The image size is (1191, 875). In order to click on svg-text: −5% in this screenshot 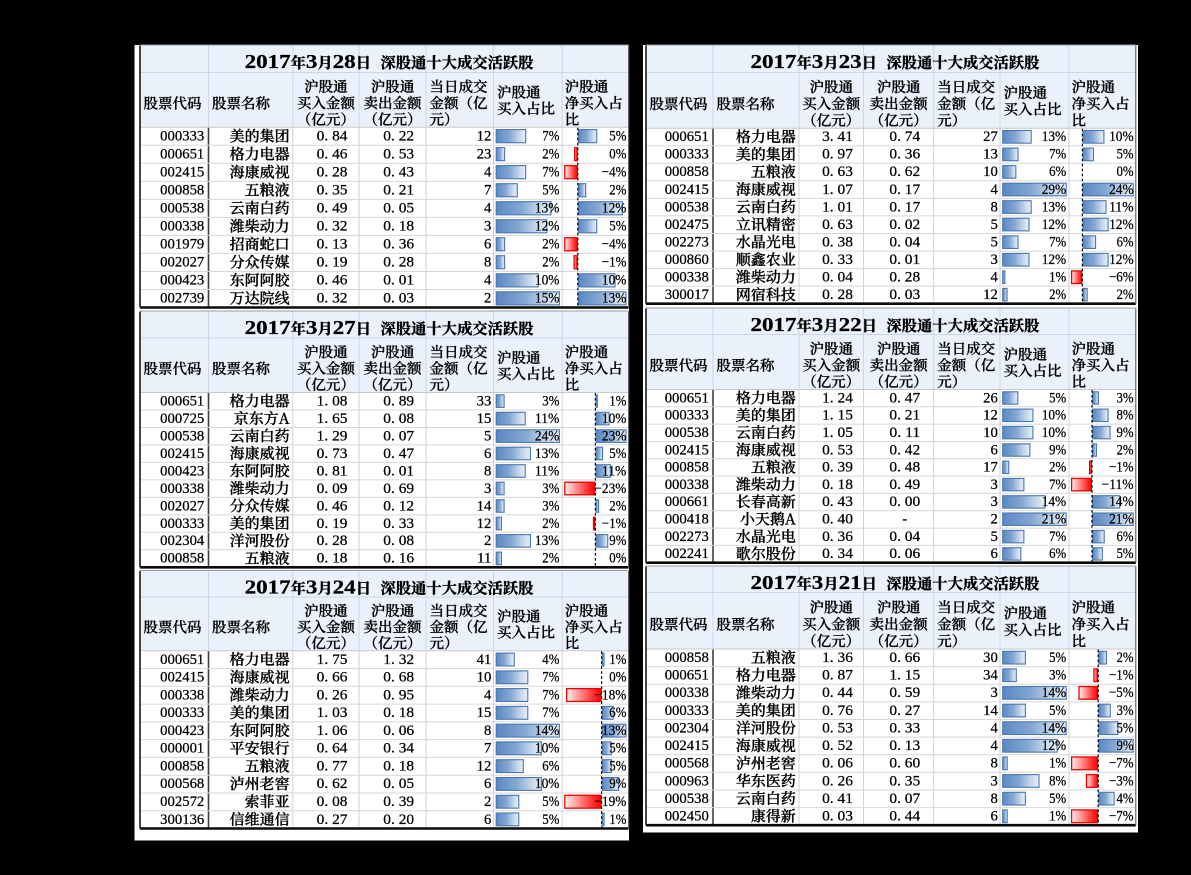, I will do `click(1121, 693)`.